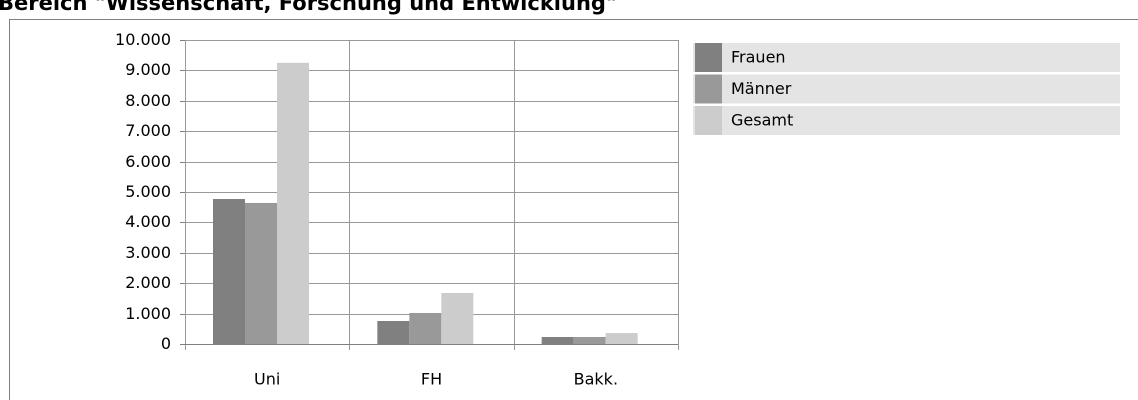 The width and height of the screenshot is (1138, 400). What do you see at coordinates (761, 88) in the screenshot?
I see `legend-label: Männer` at bounding box center [761, 88].